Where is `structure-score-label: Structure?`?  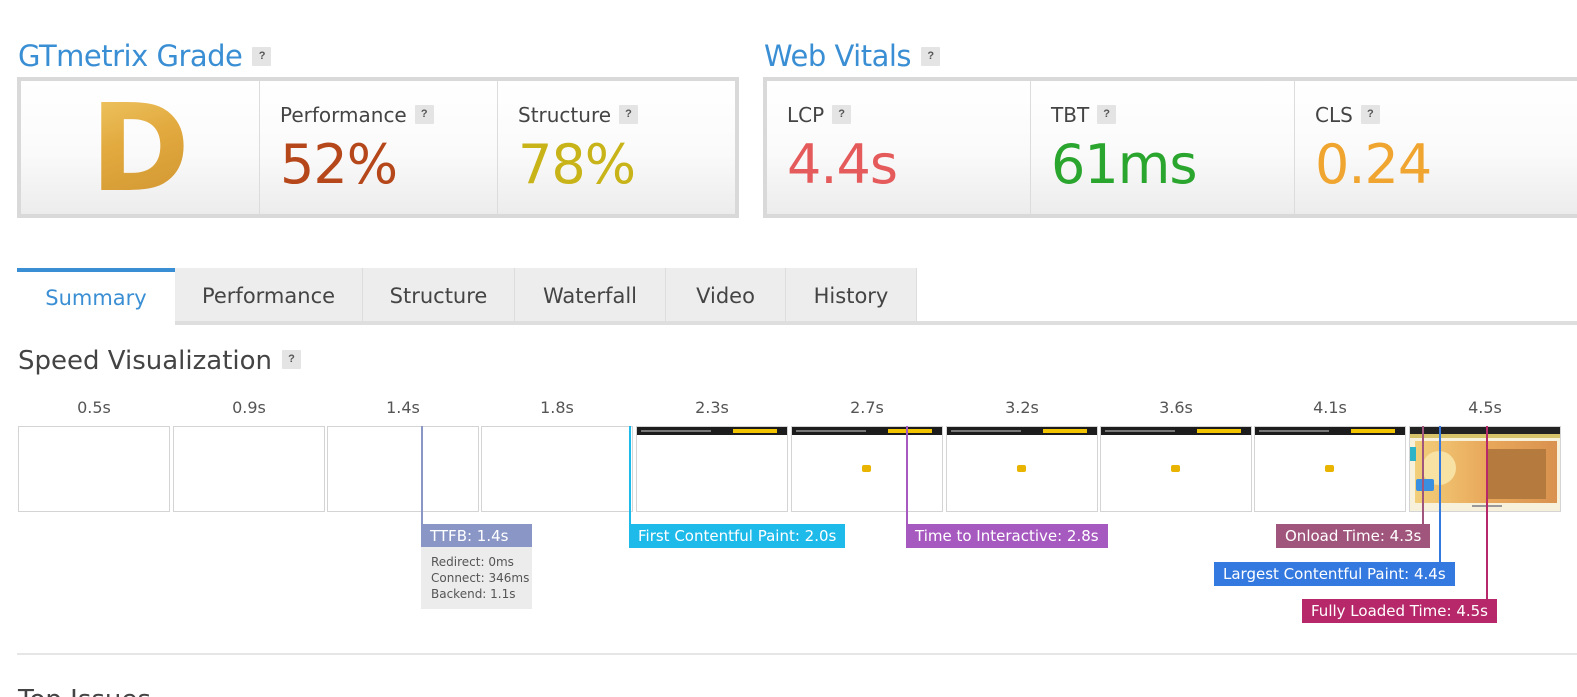 structure-score-label: Structure? is located at coordinates (578, 115).